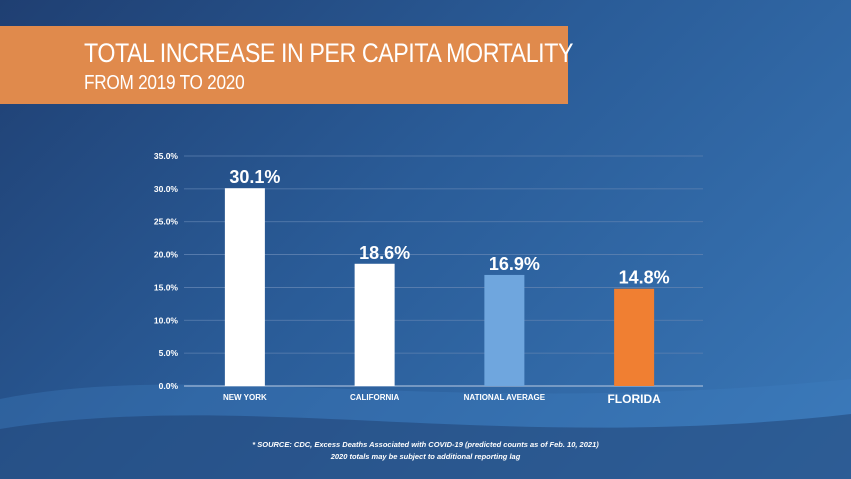 This screenshot has height=479, width=851. I want to click on y-tick-label: 0.0%, so click(169, 386).